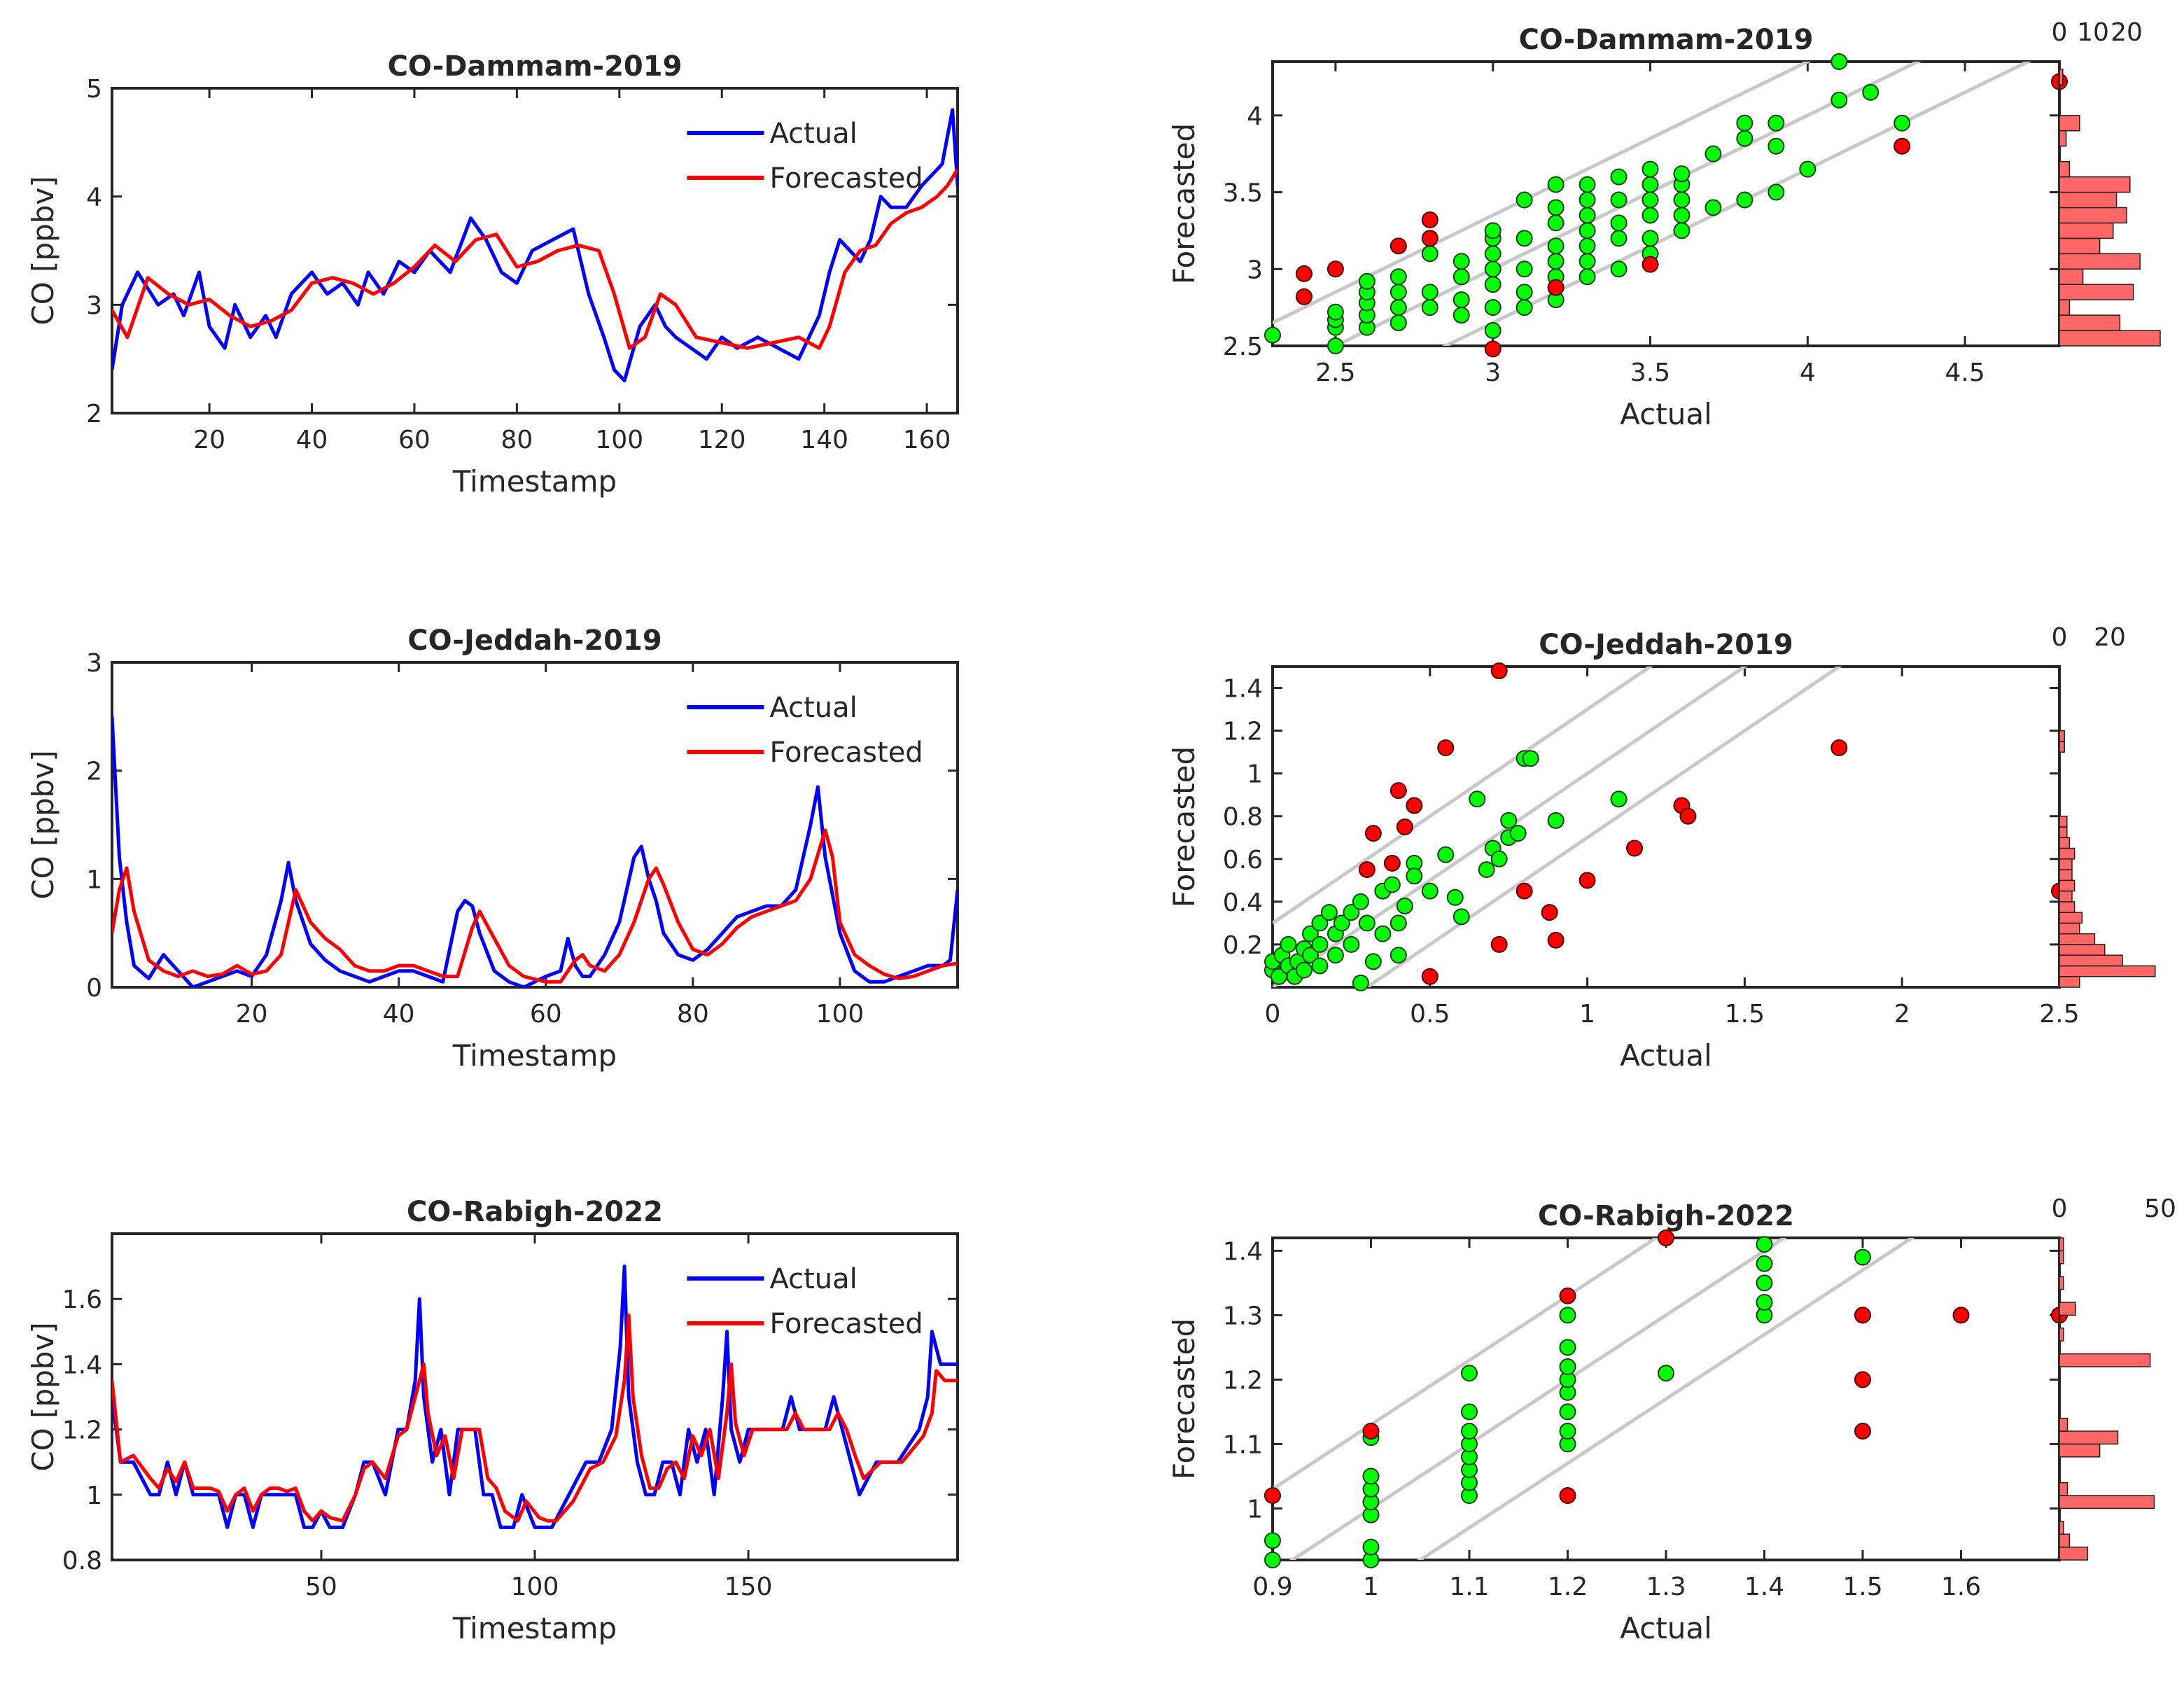  Describe the element at coordinates (1961, 1587) in the screenshot. I see `x-tick-label: 1.6` at that location.